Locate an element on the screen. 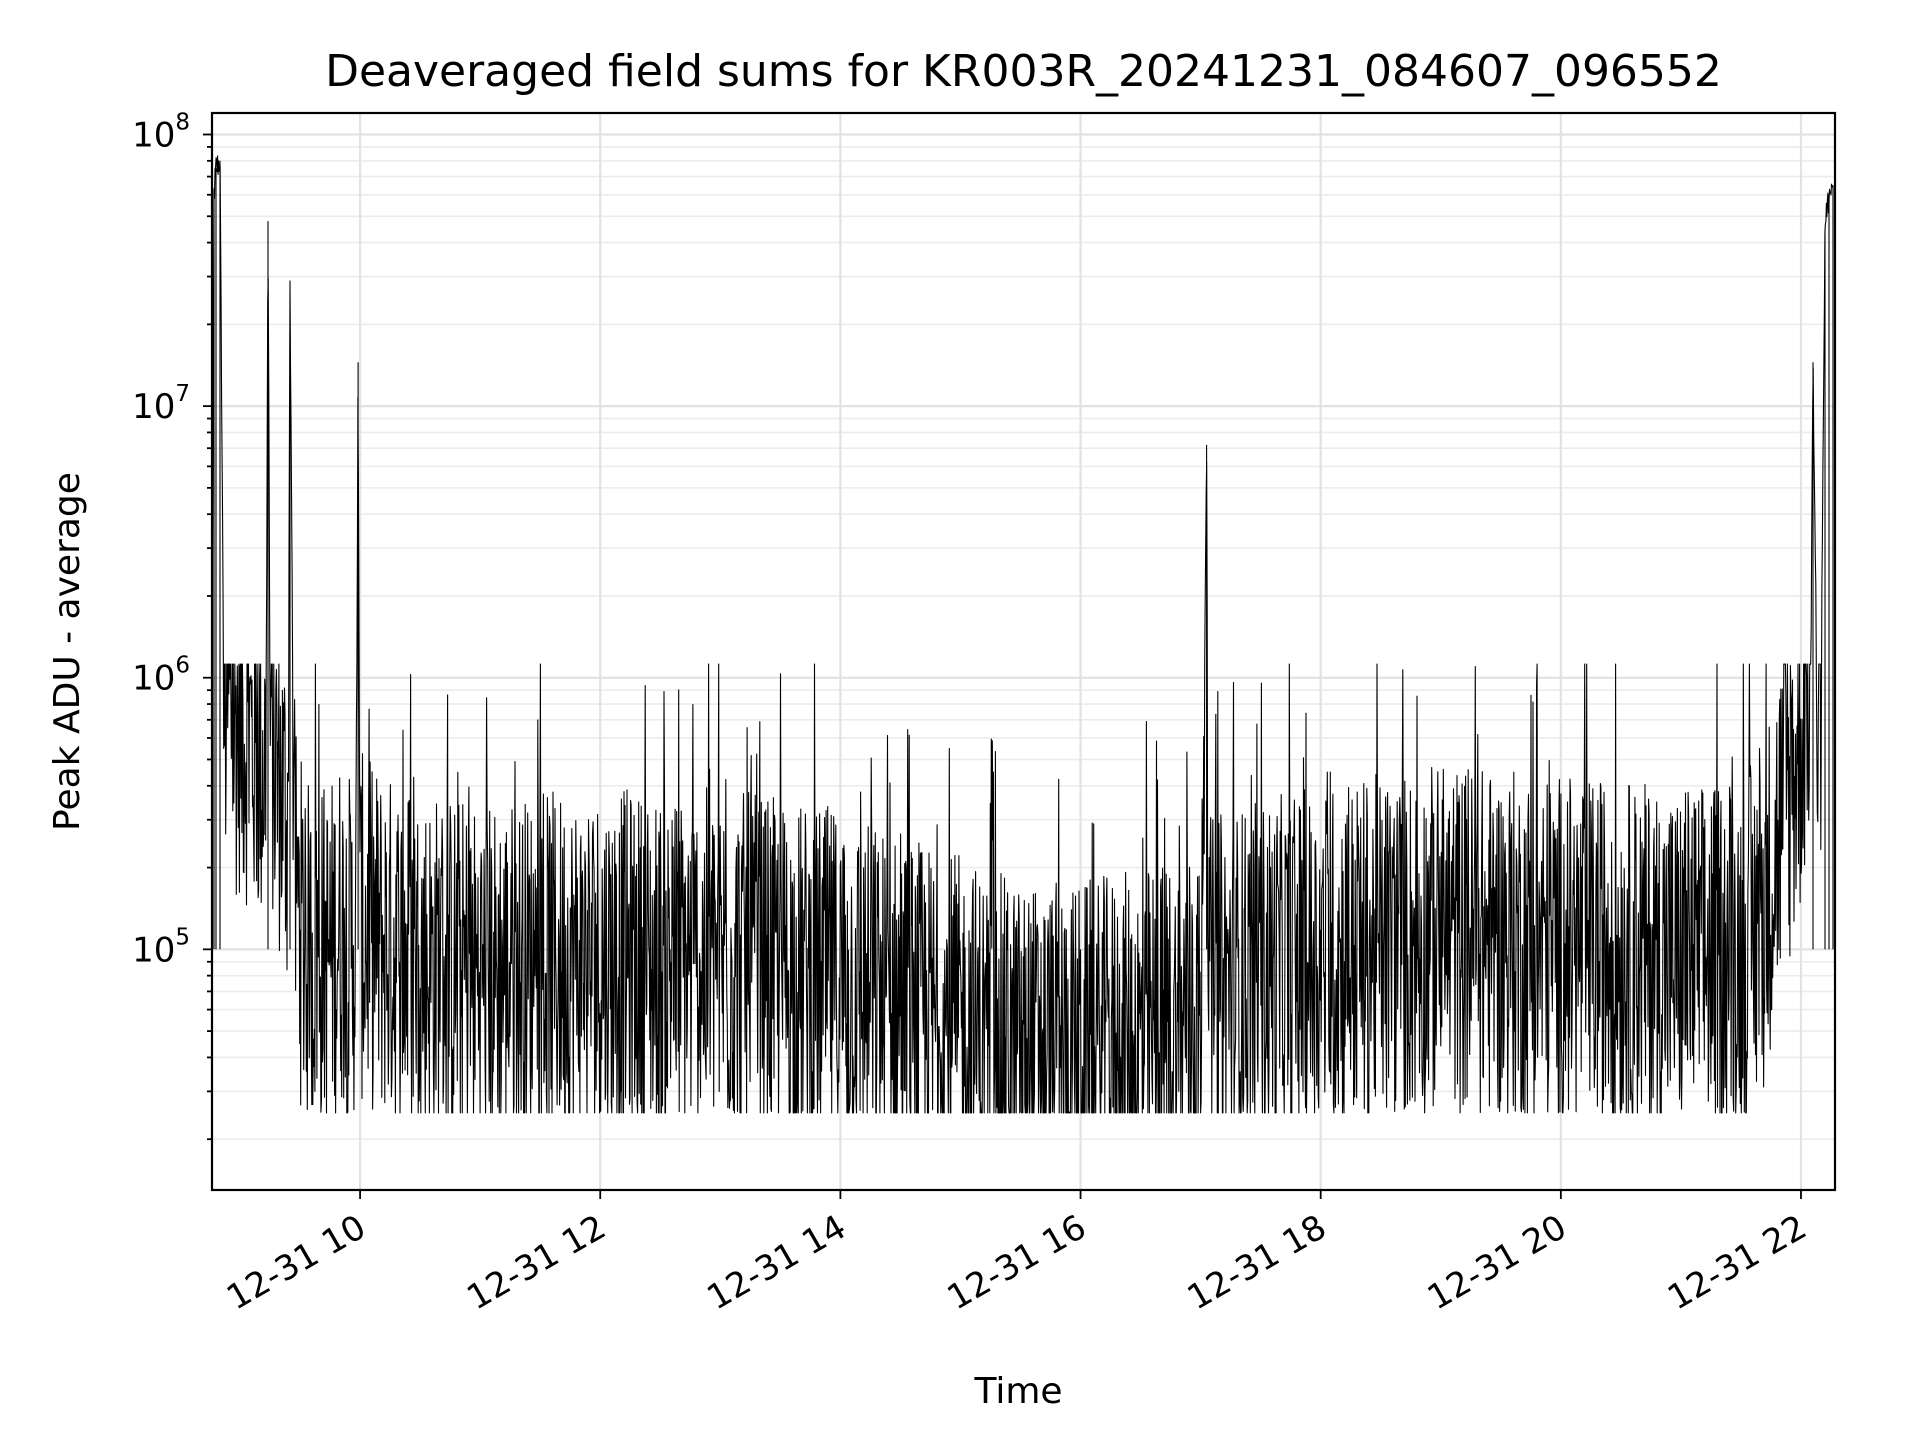 The width and height of the screenshot is (1920, 1440). y-tick-label: 10⁷ is located at coordinates (161, 404).